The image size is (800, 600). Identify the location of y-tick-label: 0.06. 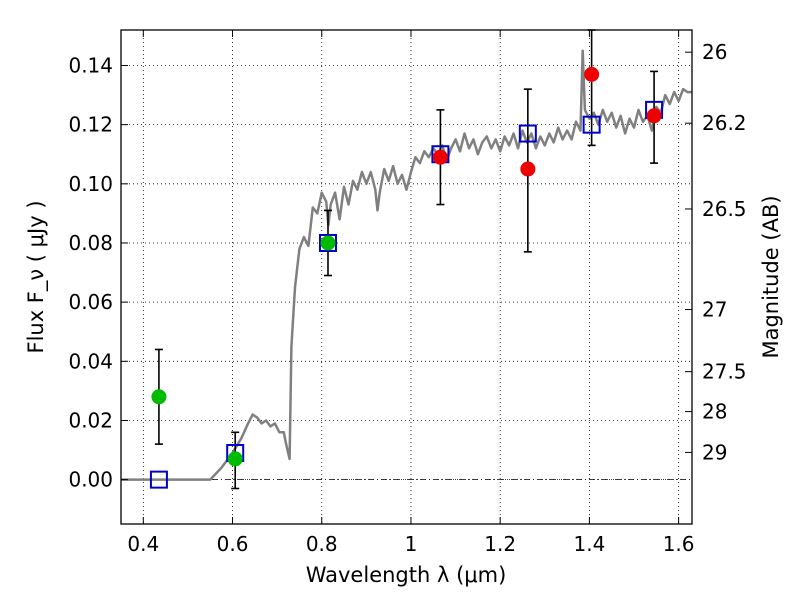
(90, 302).